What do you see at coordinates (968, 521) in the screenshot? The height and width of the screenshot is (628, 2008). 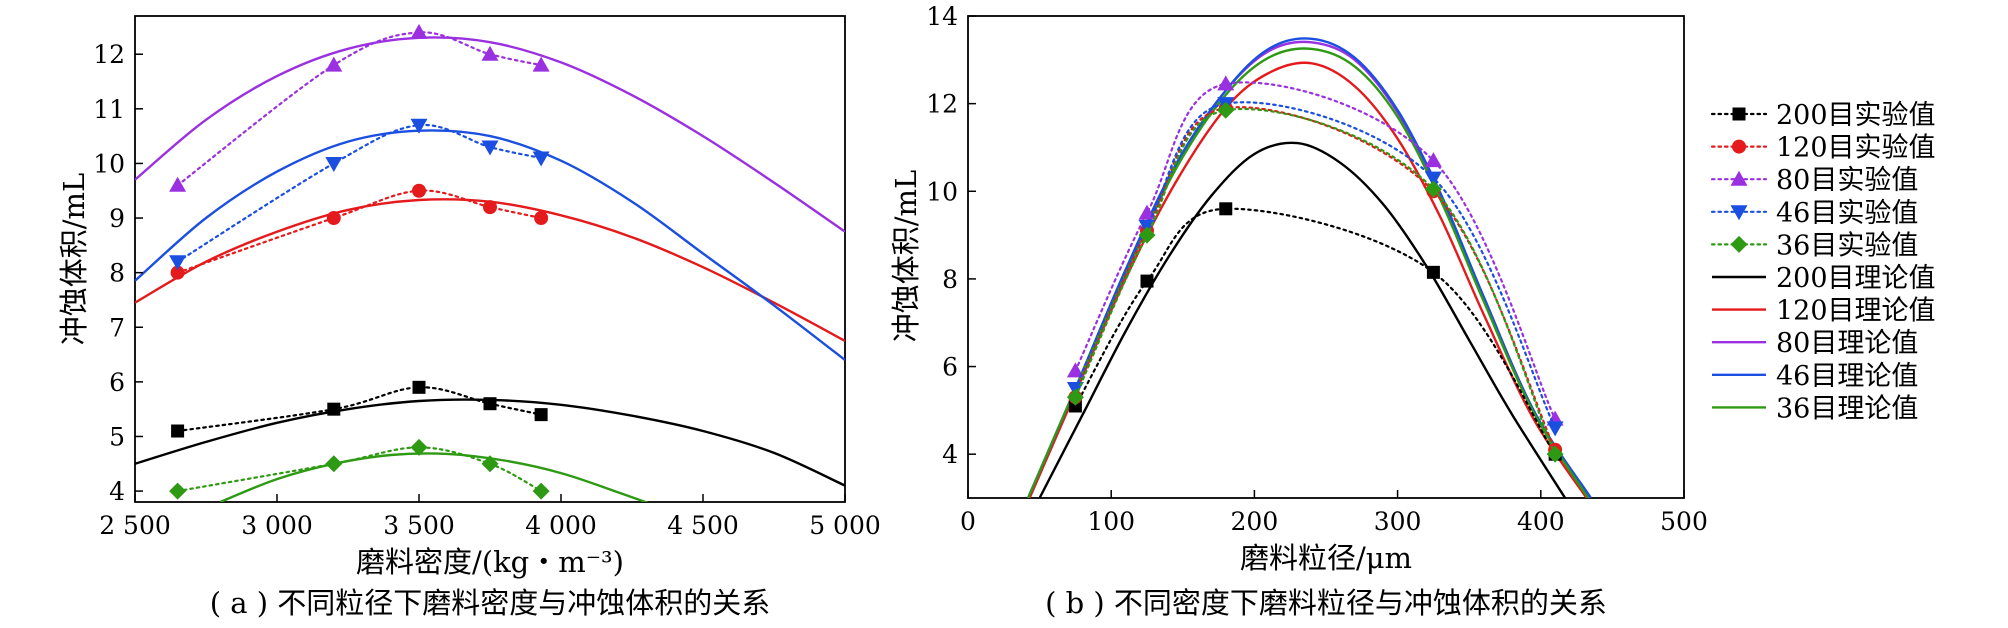 I see `x-tick-label: 0` at bounding box center [968, 521].